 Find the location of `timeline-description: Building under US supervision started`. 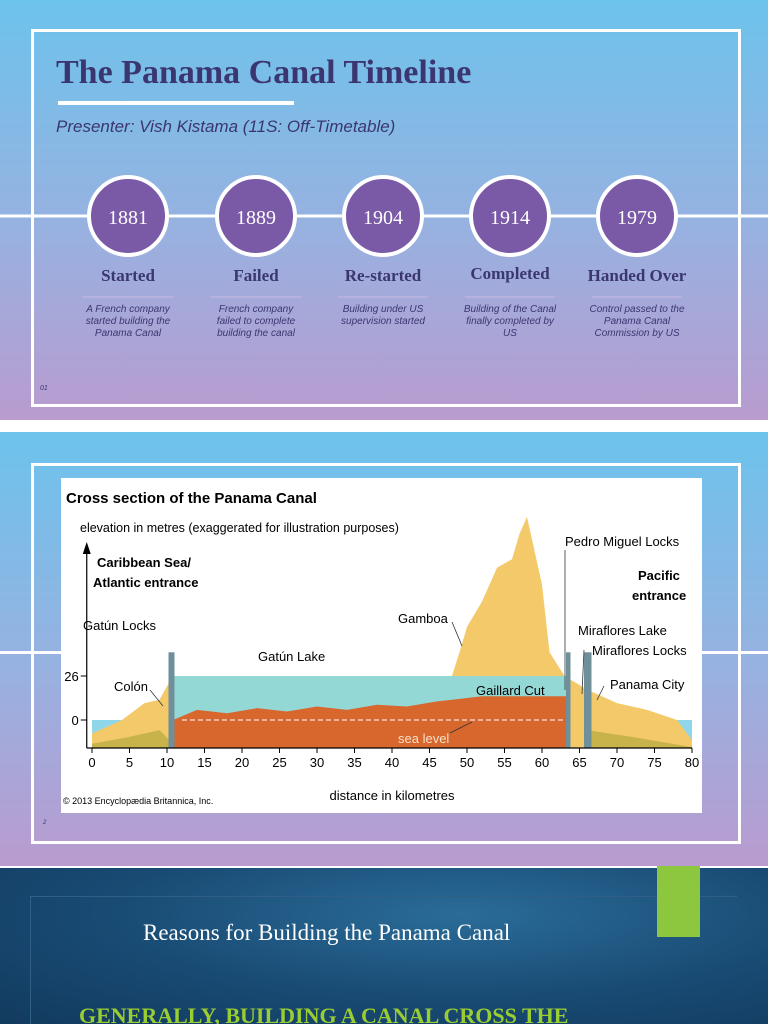

timeline-description: Building under US supervision started is located at coordinates (383, 315).